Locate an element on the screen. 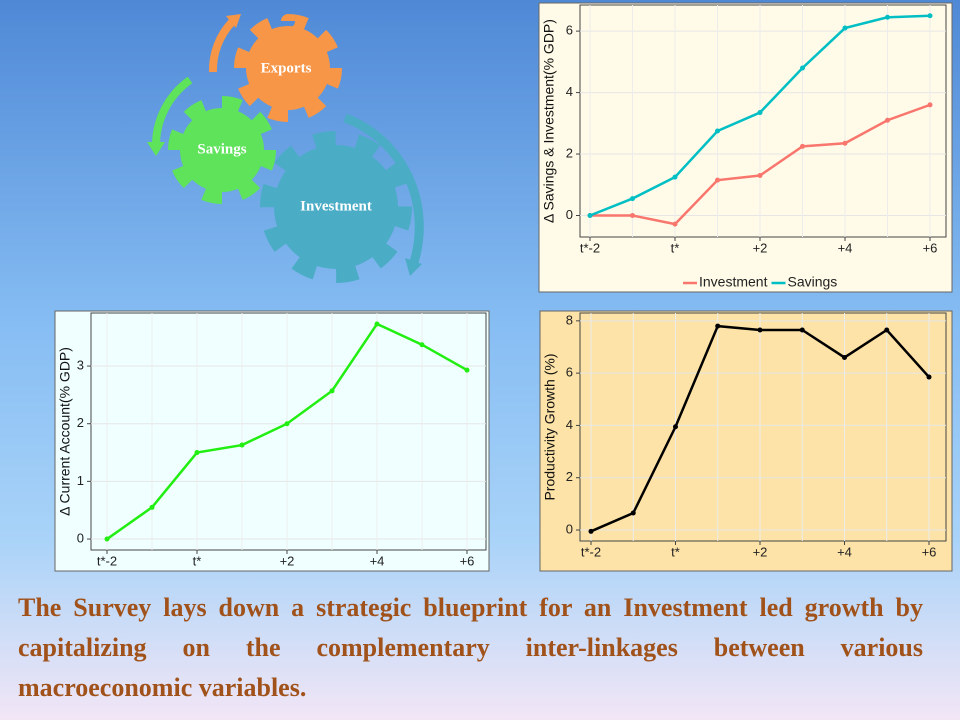  legend-label: Investment is located at coordinates (733, 282).